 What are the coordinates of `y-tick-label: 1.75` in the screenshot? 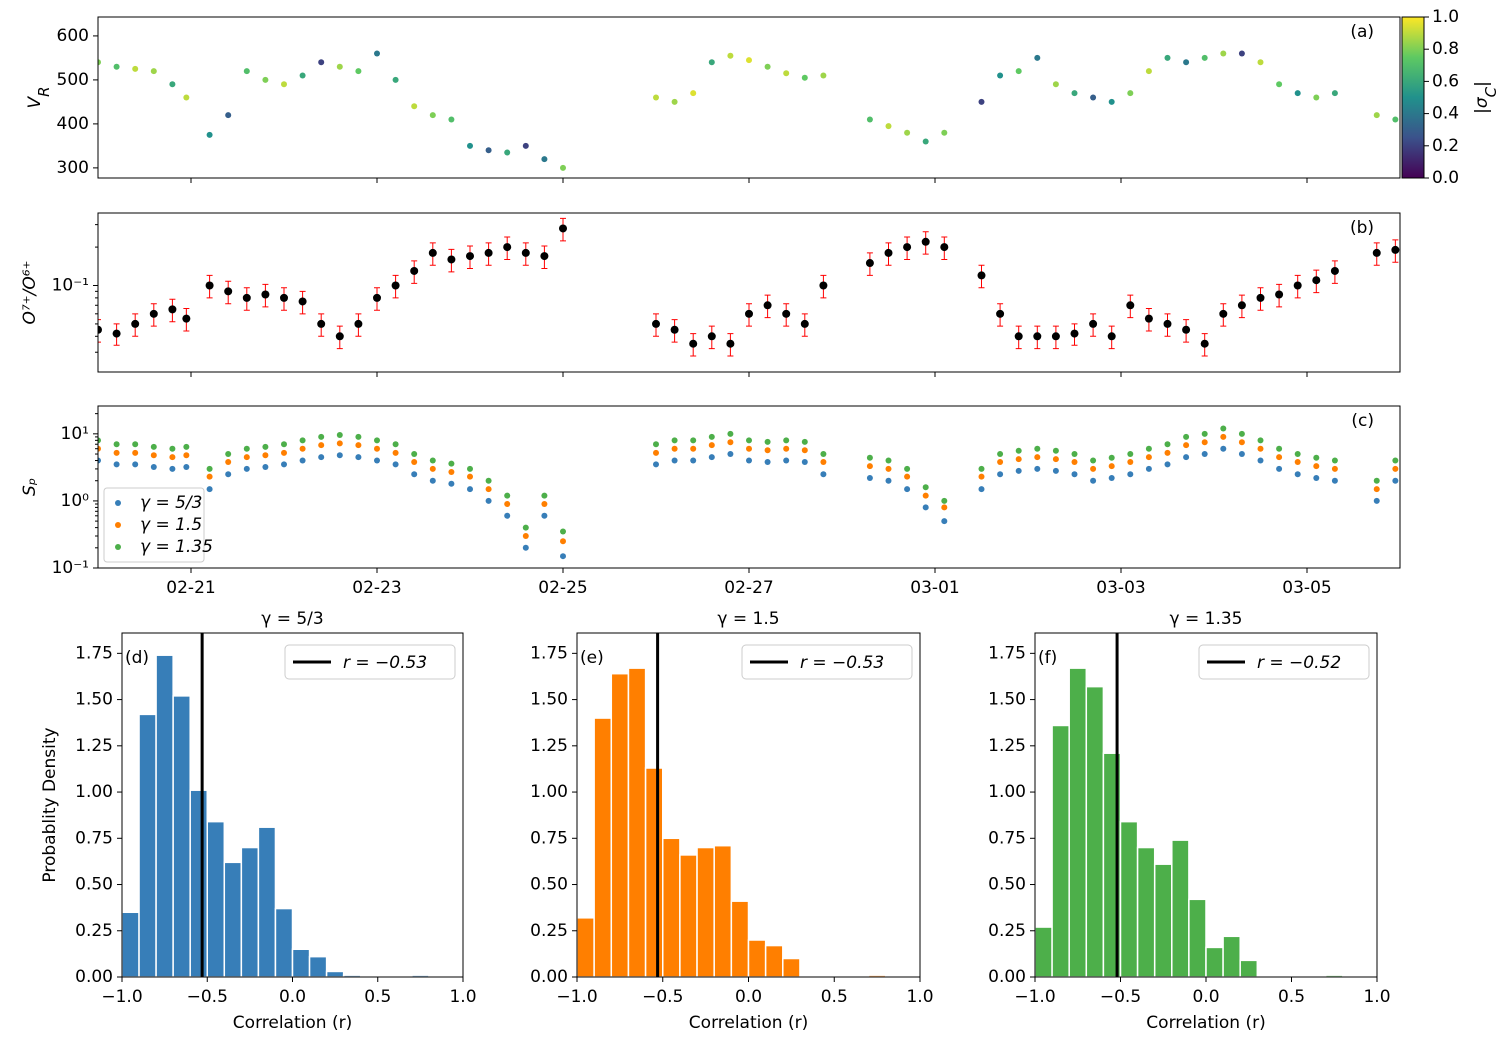 It's located at (1007, 653).